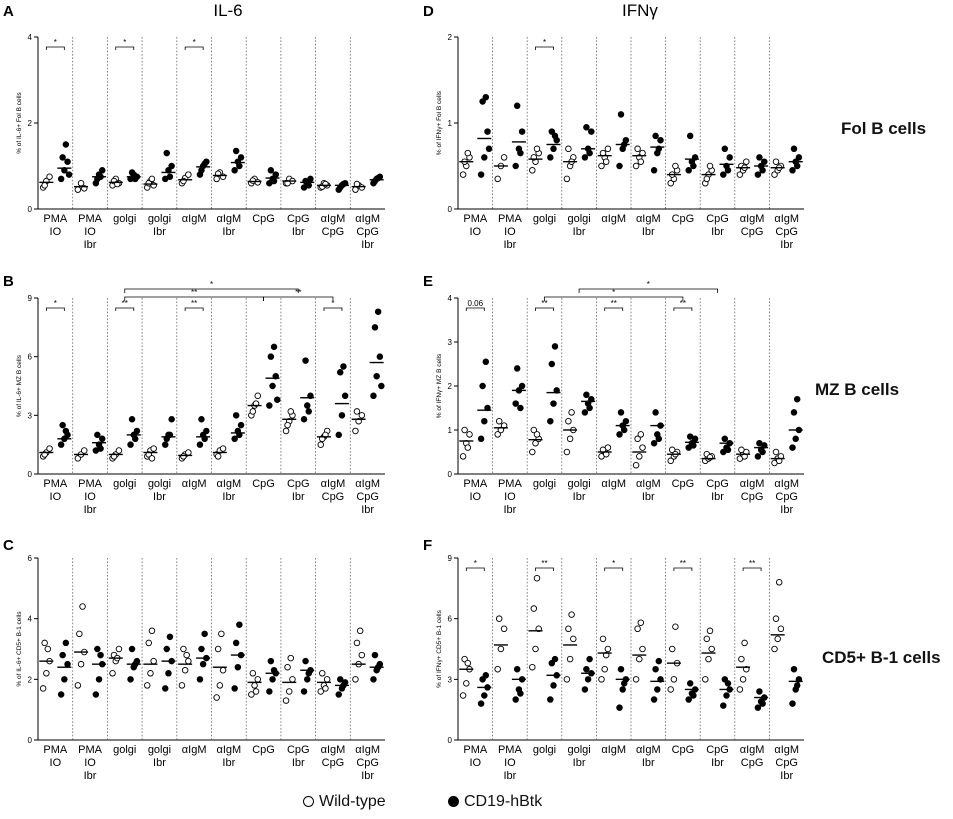 This screenshot has height=819, width=953. Describe the element at coordinates (428, 281) in the screenshot. I see `panel-letter-e: E` at that location.